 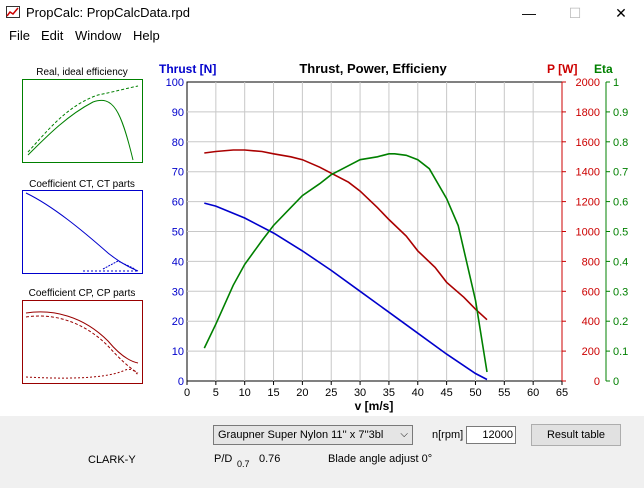 What do you see at coordinates (603, 69) in the screenshot?
I see `eta-axis-label: Eta` at bounding box center [603, 69].